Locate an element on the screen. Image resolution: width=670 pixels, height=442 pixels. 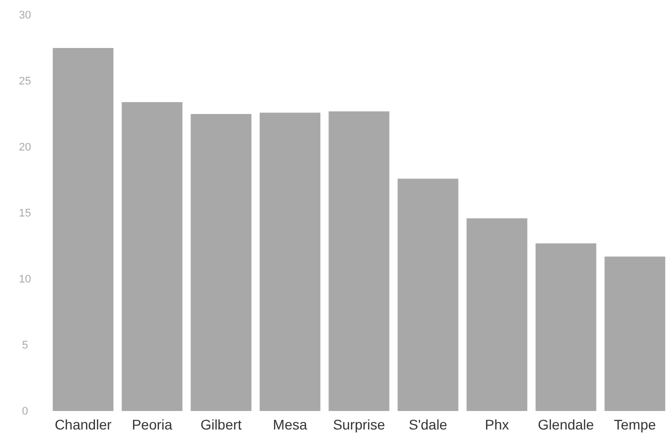
y-tick-label: 0 is located at coordinates (25, 412).